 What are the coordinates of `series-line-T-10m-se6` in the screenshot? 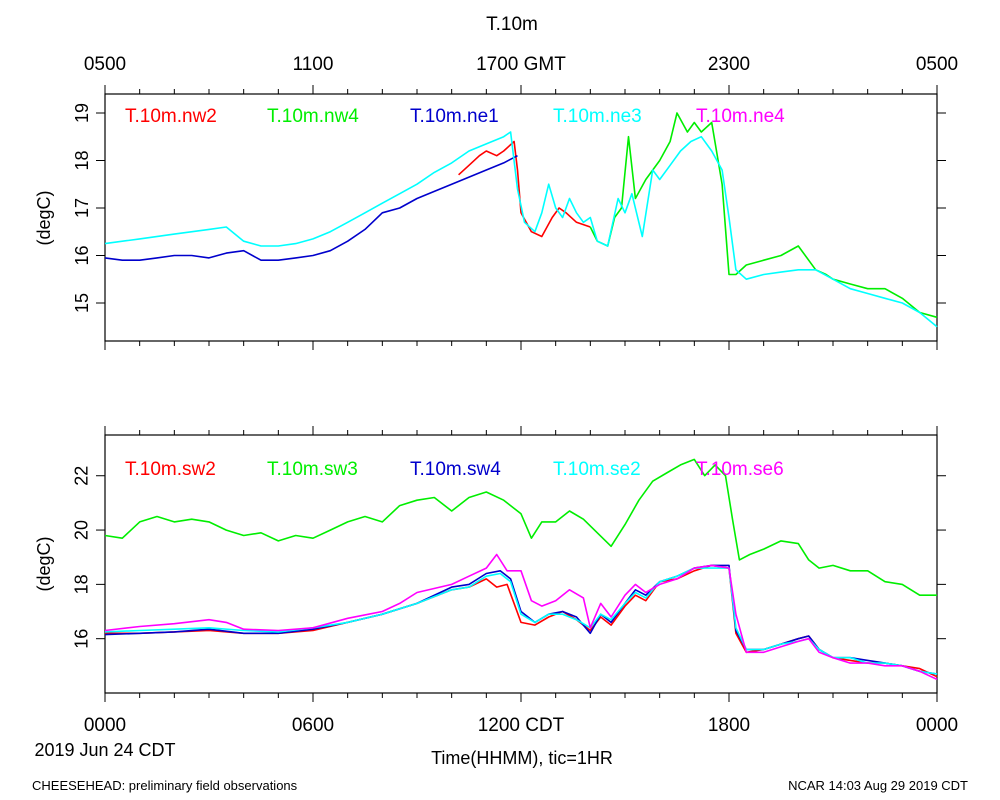 It's located at (521, 617).